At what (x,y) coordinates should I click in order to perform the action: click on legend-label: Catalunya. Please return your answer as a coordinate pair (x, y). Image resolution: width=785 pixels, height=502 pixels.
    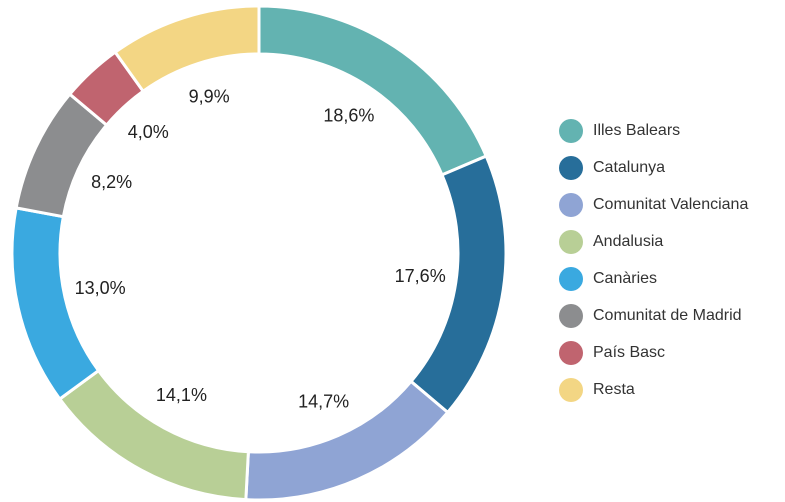
    Looking at the image, I should click on (629, 167).